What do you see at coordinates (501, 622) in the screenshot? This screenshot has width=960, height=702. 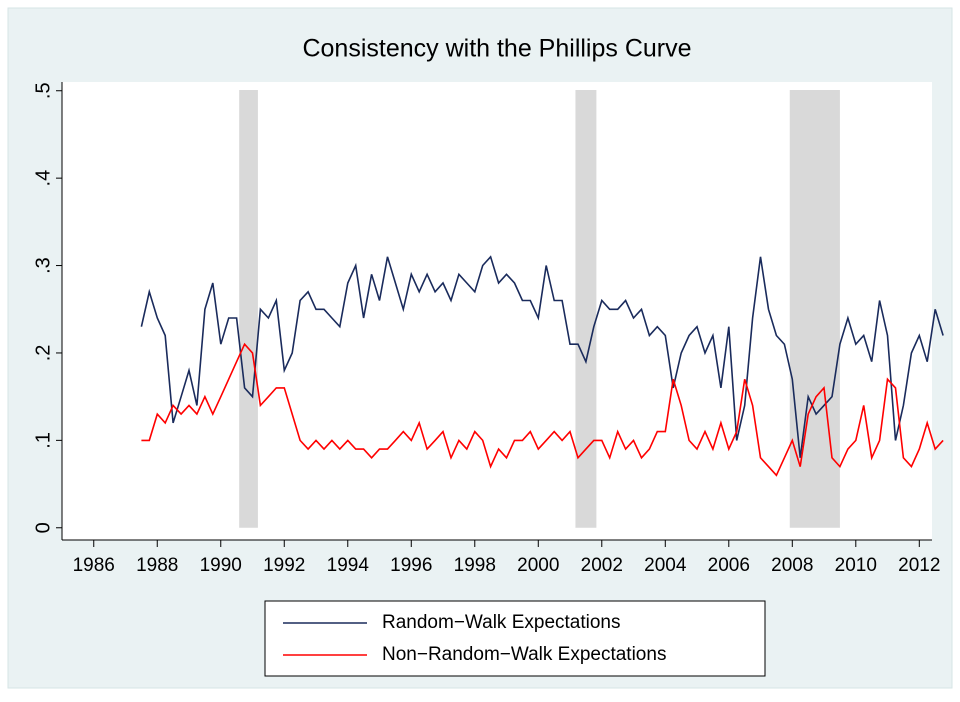 I see `legend-label: Random−Walk Expectations` at bounding box center [501, 622].